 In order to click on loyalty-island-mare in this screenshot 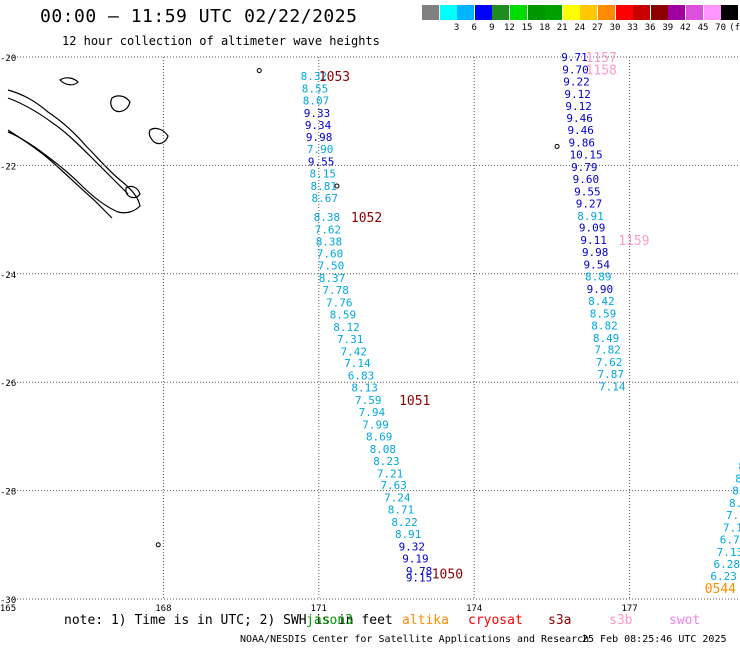, I will do `click(133, 192)`.